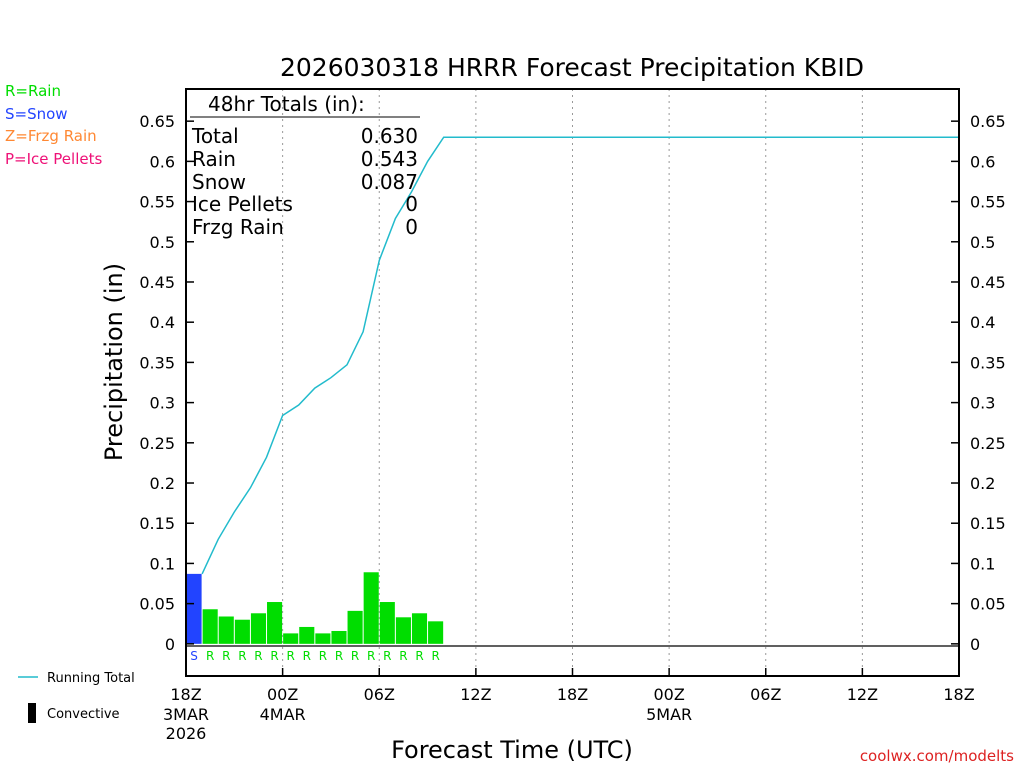 The image size is (1024, 768). I want to click on totals-title: 48hr Totals (in):, so click(286, 104).